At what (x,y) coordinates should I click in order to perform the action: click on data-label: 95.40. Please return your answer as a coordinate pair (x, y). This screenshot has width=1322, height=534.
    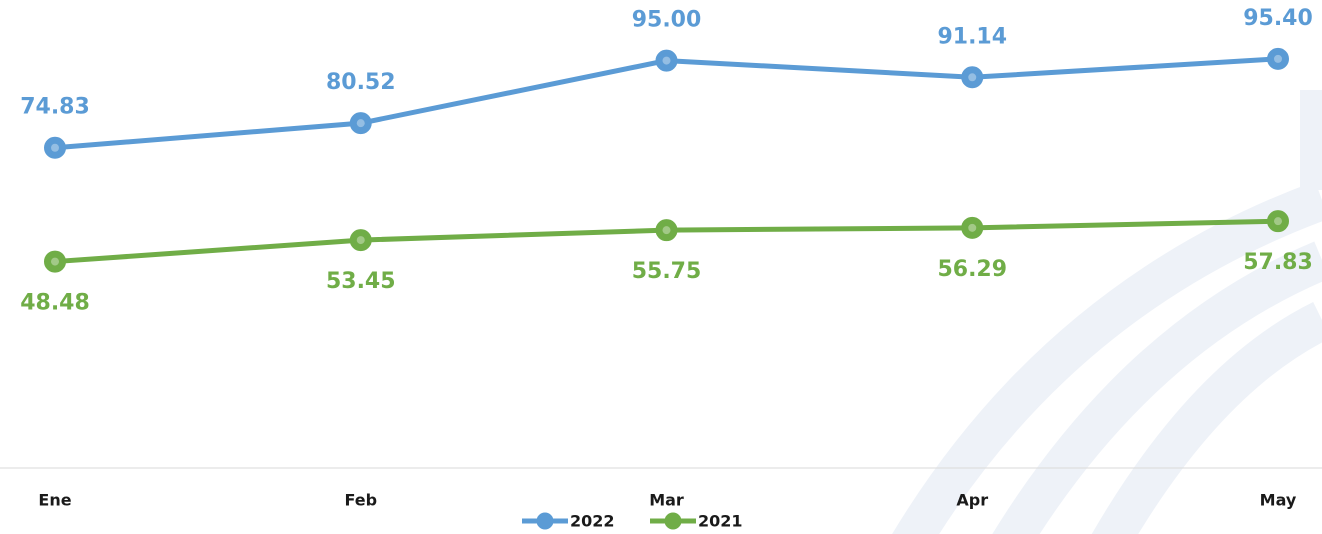
    Looking at the image, I should click on (1278, 18).